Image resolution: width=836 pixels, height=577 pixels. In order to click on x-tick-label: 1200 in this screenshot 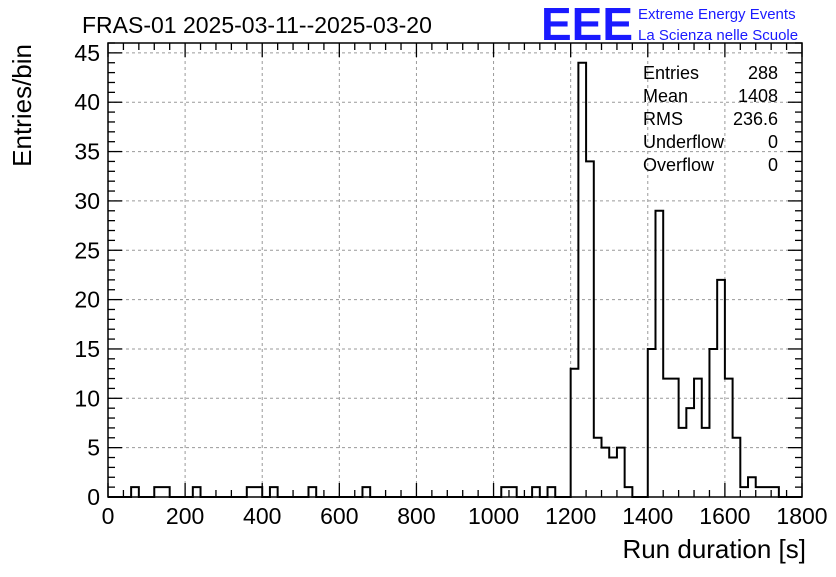, I will do `click(570, 516)`.